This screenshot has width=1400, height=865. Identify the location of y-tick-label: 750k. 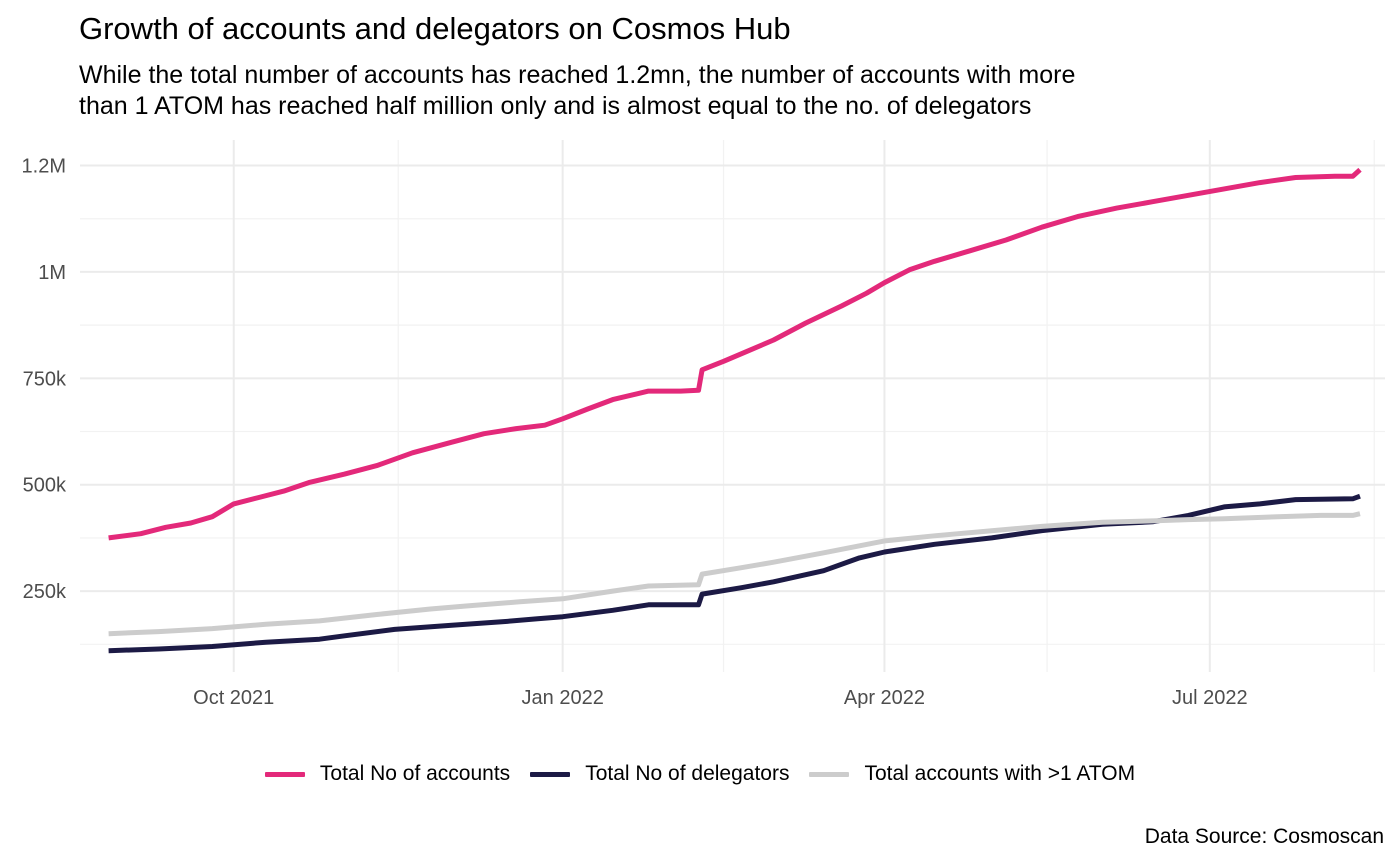
(45, 379).